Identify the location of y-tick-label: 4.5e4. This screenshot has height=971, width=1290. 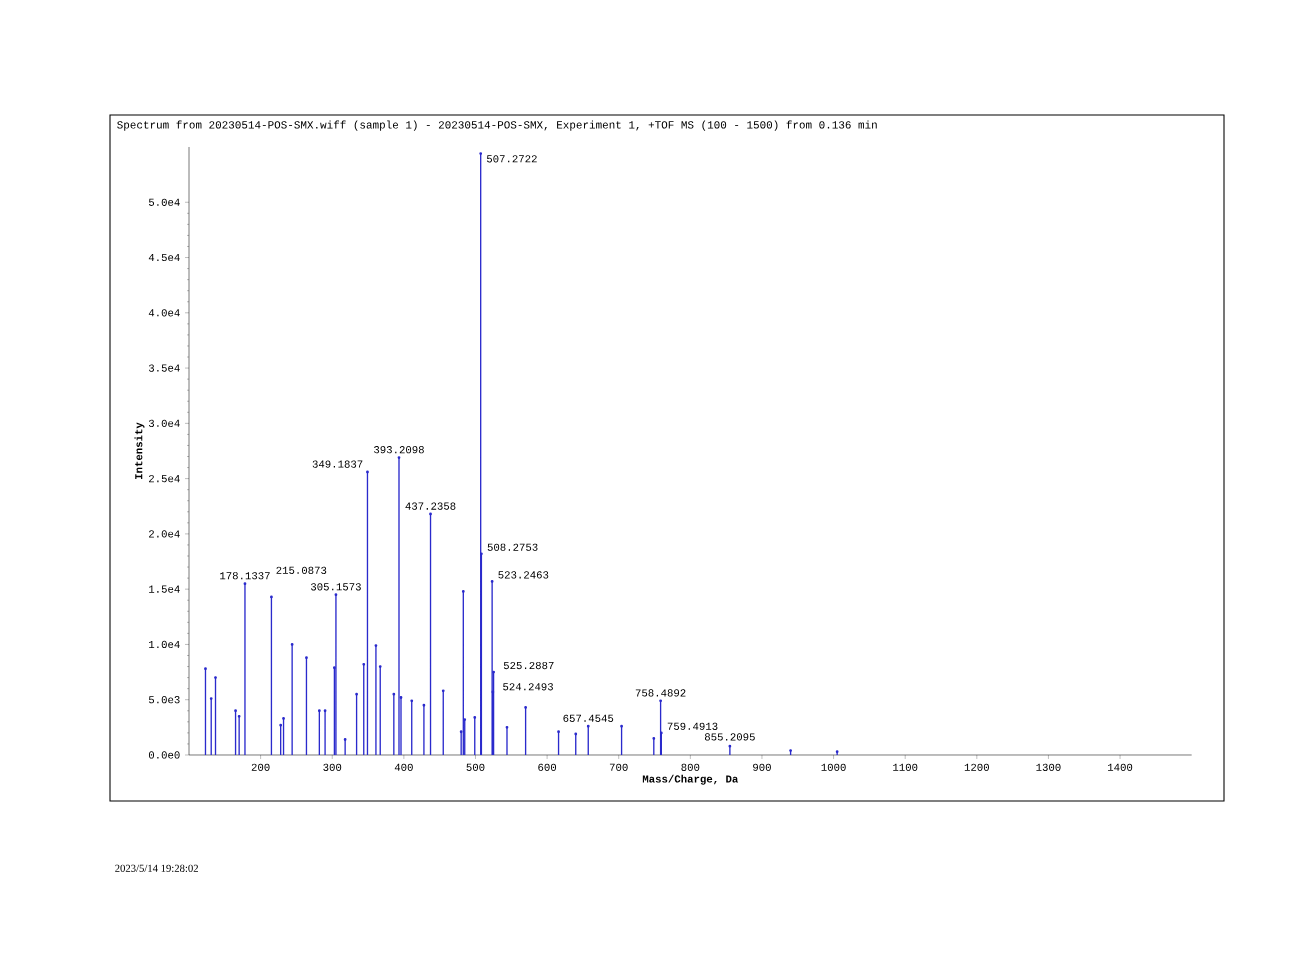
(164, 257).